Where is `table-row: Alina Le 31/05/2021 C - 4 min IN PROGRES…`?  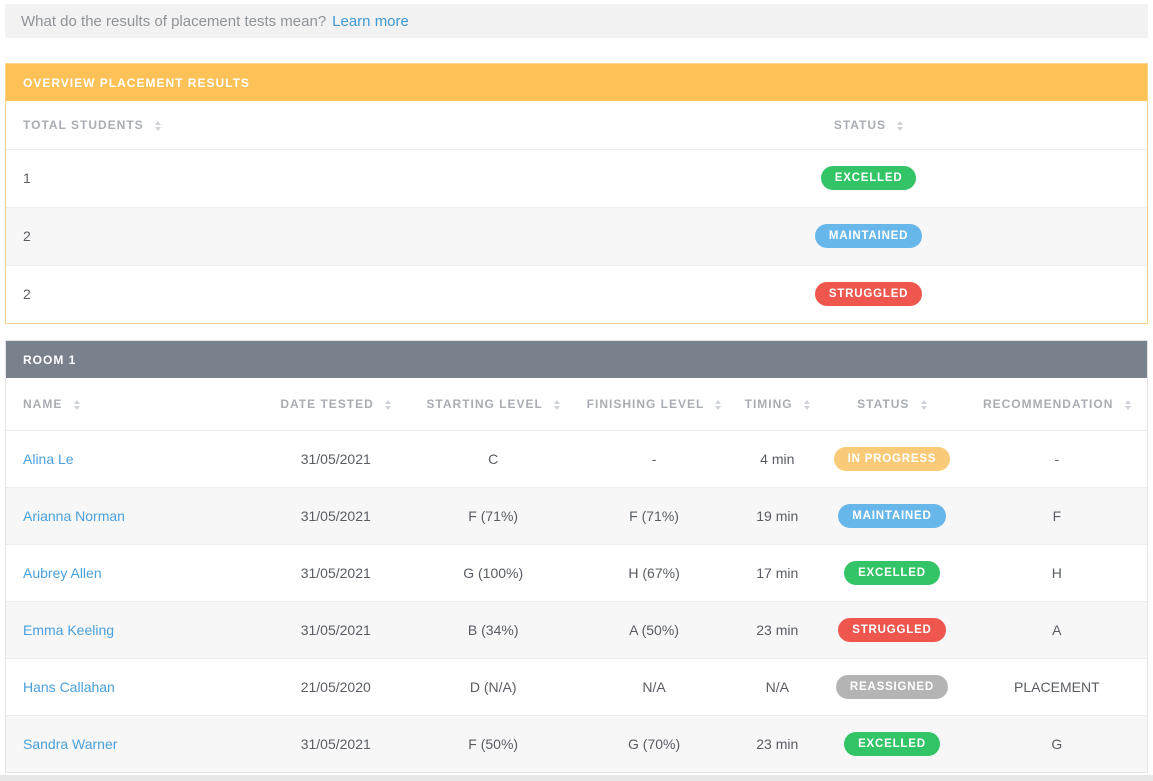 table-row: Alina Le 31/05/2021 C - 4 min IN PROGRES… is located at coordinates (576, 458).